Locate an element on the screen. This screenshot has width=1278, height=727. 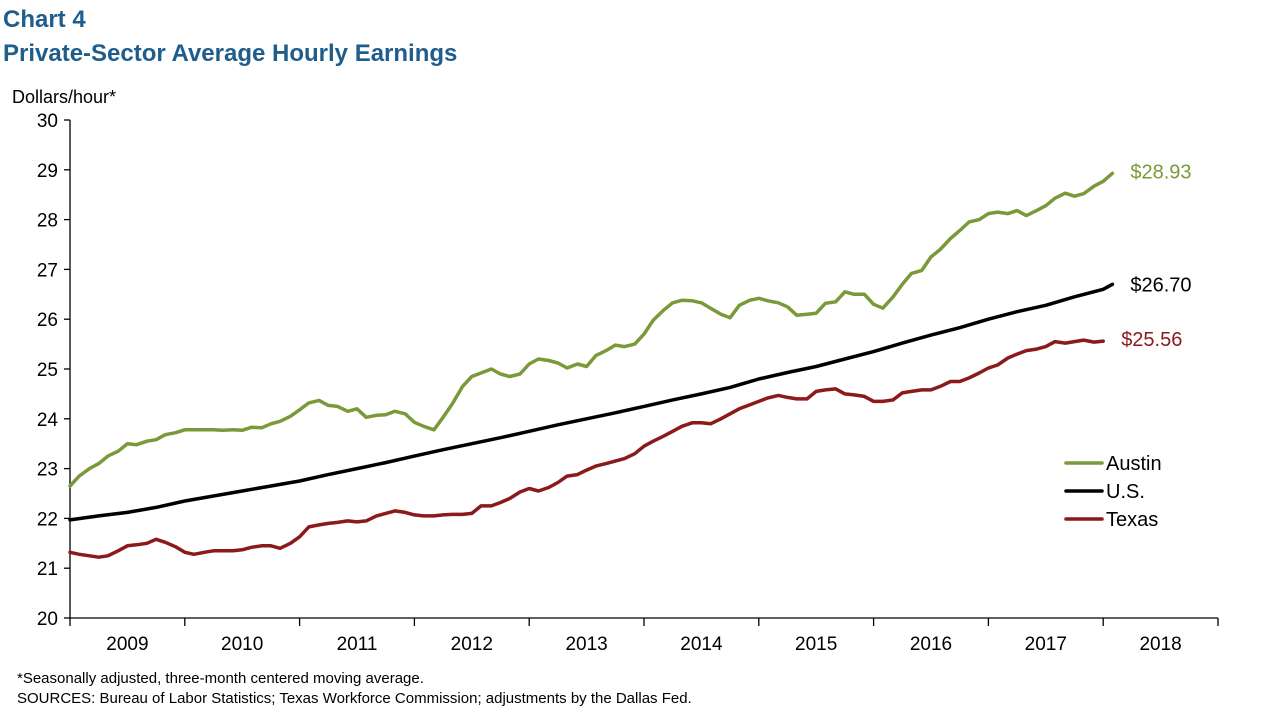
end-label-austin: $28.93 is located at coordinates (1160, 172).